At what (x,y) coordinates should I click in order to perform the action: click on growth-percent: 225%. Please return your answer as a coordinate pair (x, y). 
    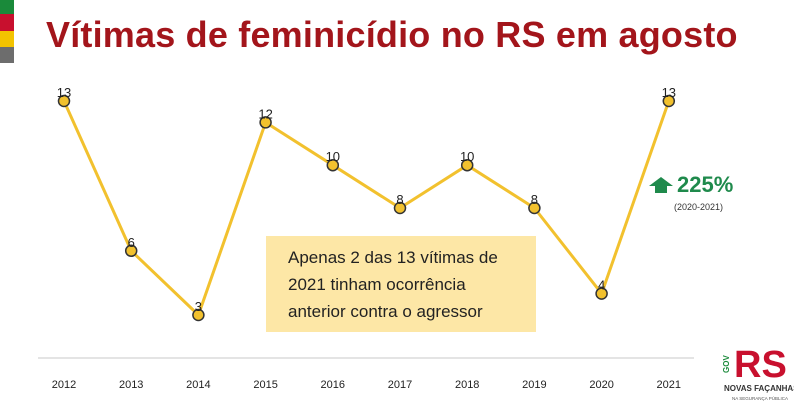
    Looking at the image, I should click on (705, 184).